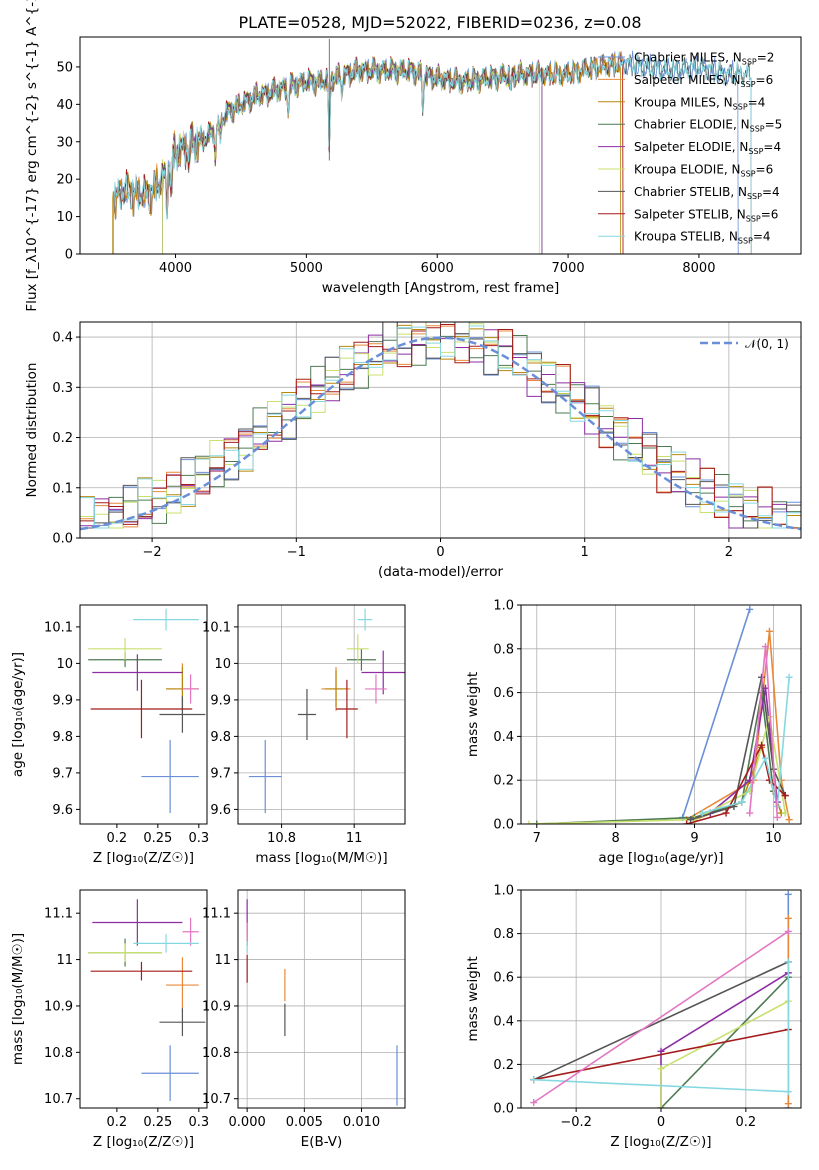 This screenshot has height=1170, width=819. I want to click on x-tick-label: 8, so click(616, 838).